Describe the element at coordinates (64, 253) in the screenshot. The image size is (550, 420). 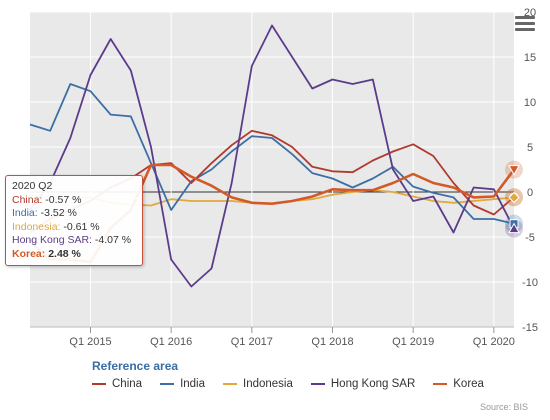
I see `tooltip-series-value: 2.48 %` at that location.